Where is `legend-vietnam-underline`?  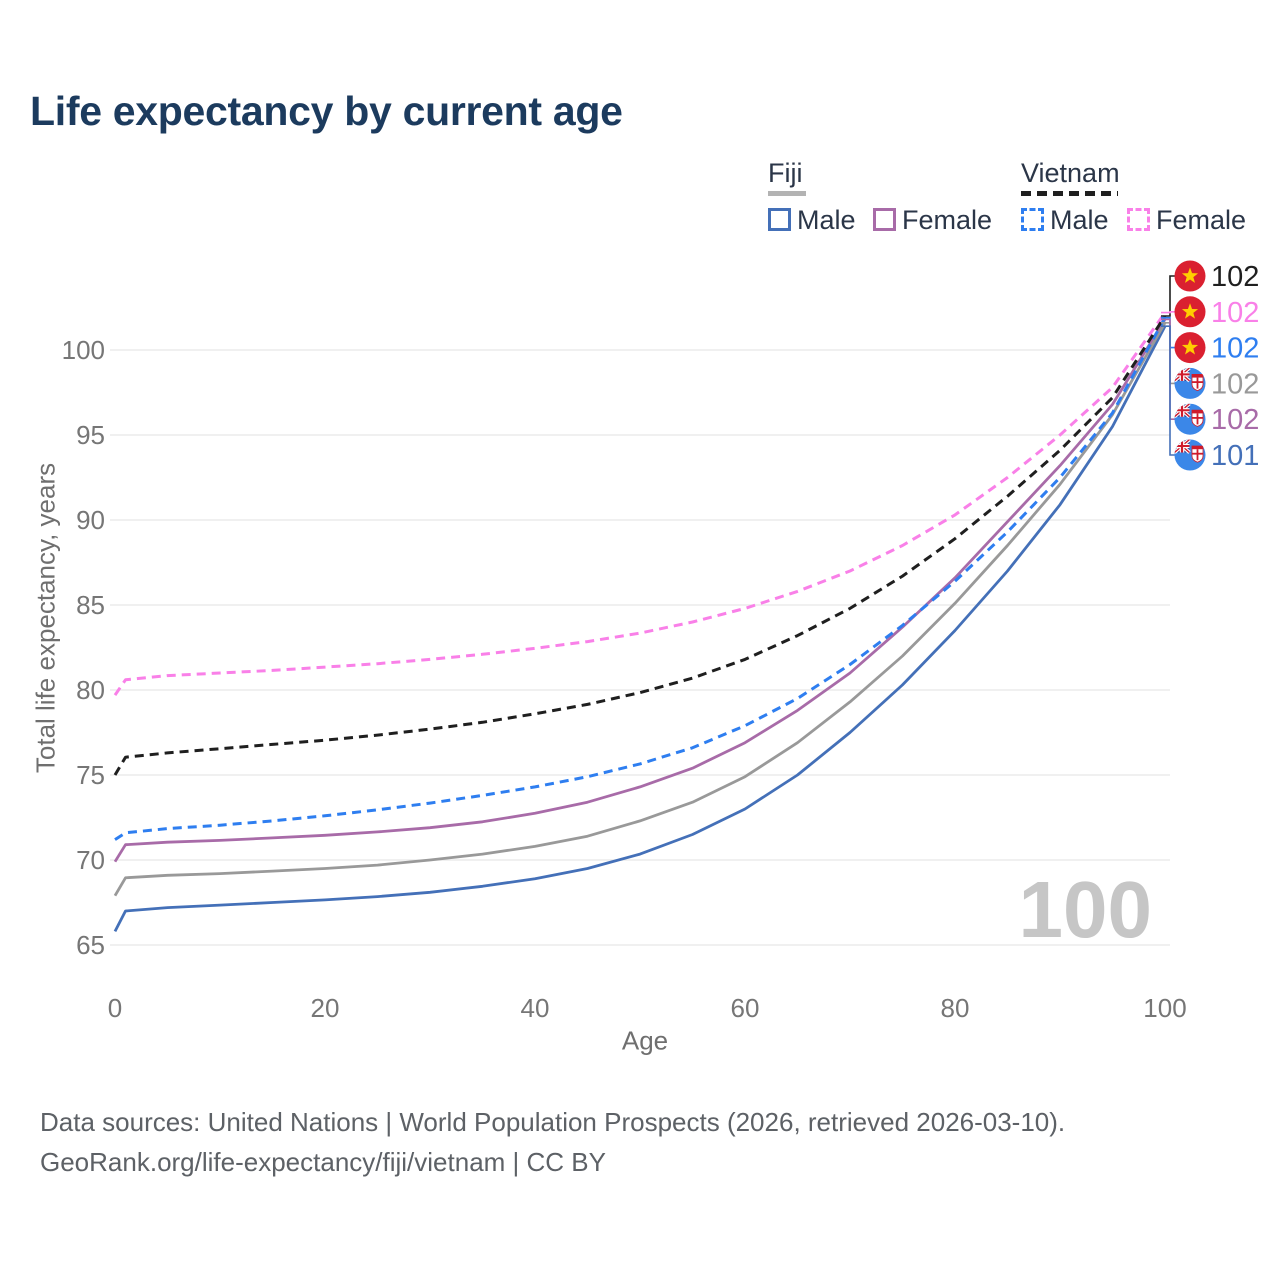
legend-vietnam-underline is located at coordinates (1069, 193).